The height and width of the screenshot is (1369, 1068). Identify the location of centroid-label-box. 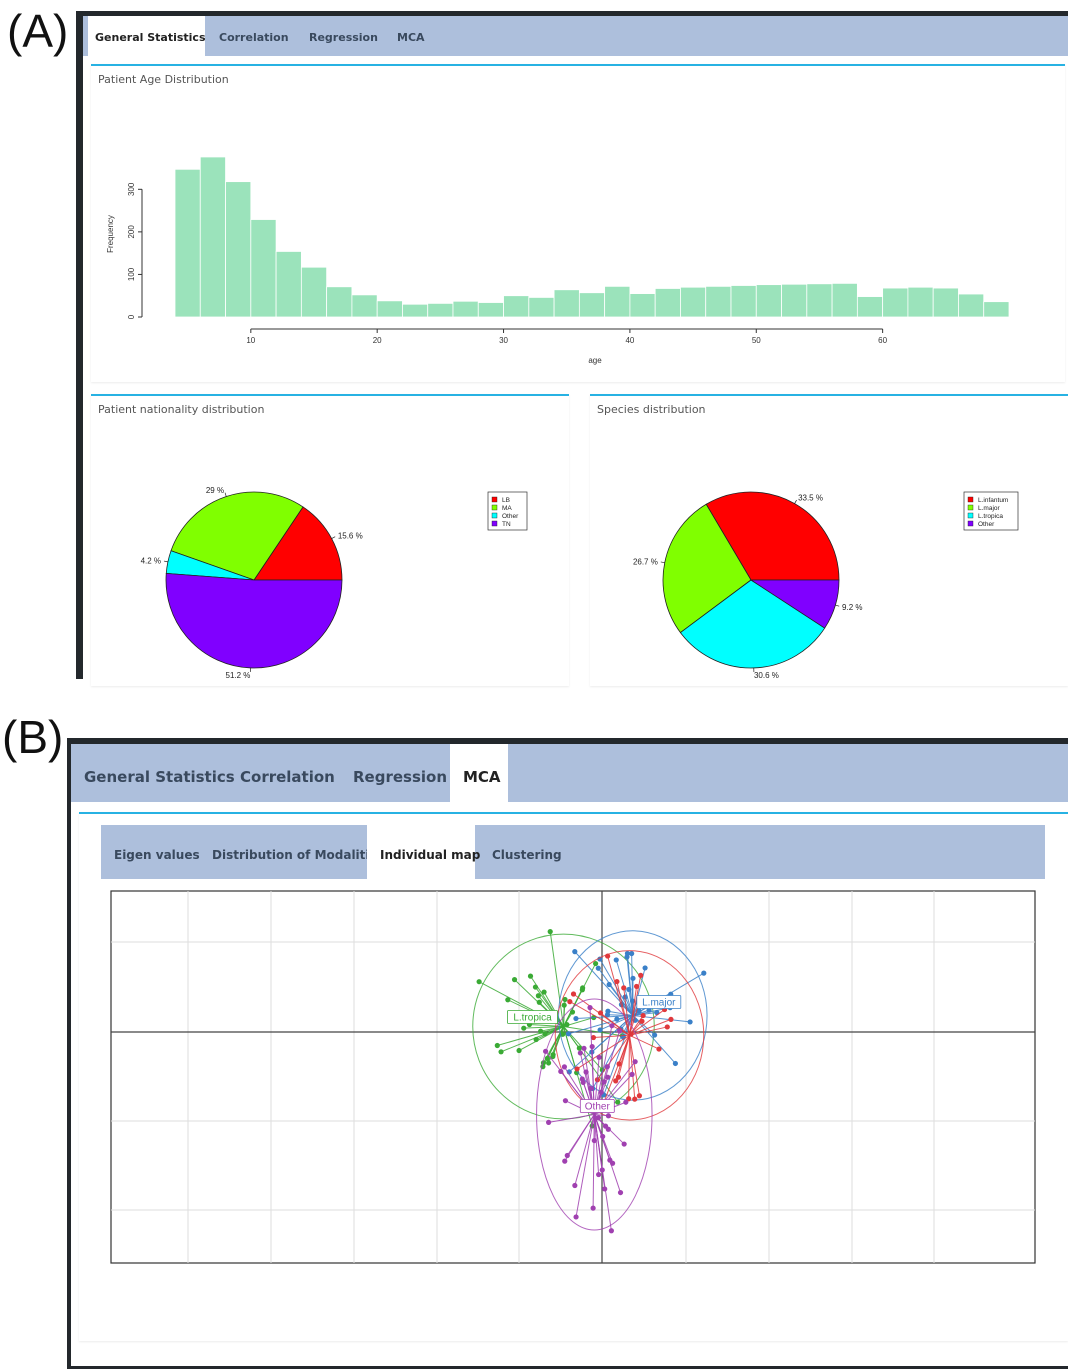
(659, 1002).